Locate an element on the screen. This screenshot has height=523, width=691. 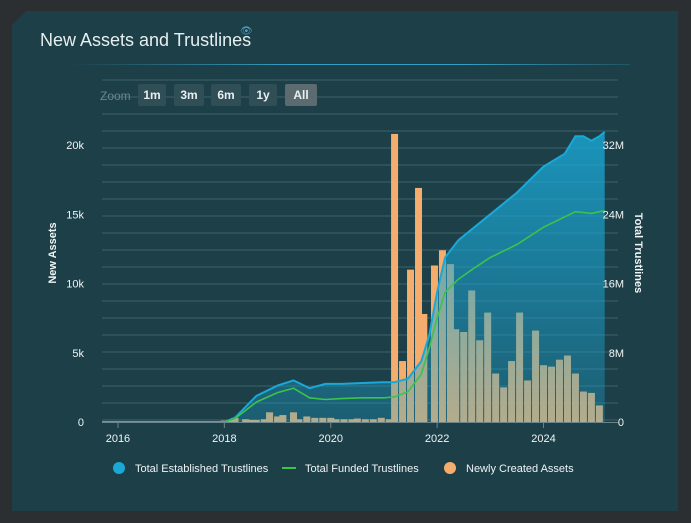
x-tick-label: 2018 is located at coordinates (224, 439).